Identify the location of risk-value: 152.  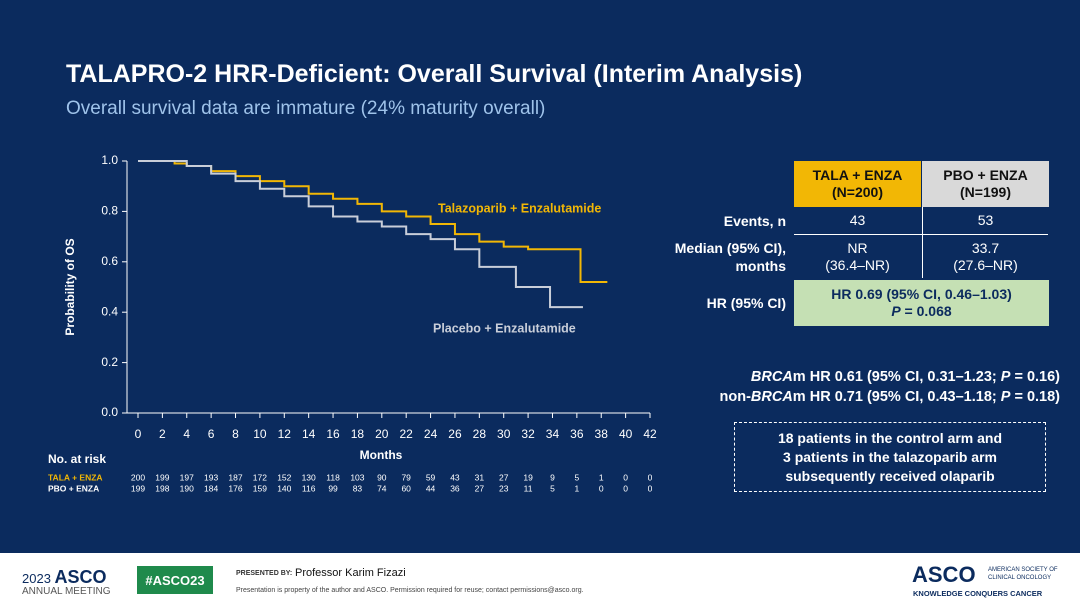
(284, 477).